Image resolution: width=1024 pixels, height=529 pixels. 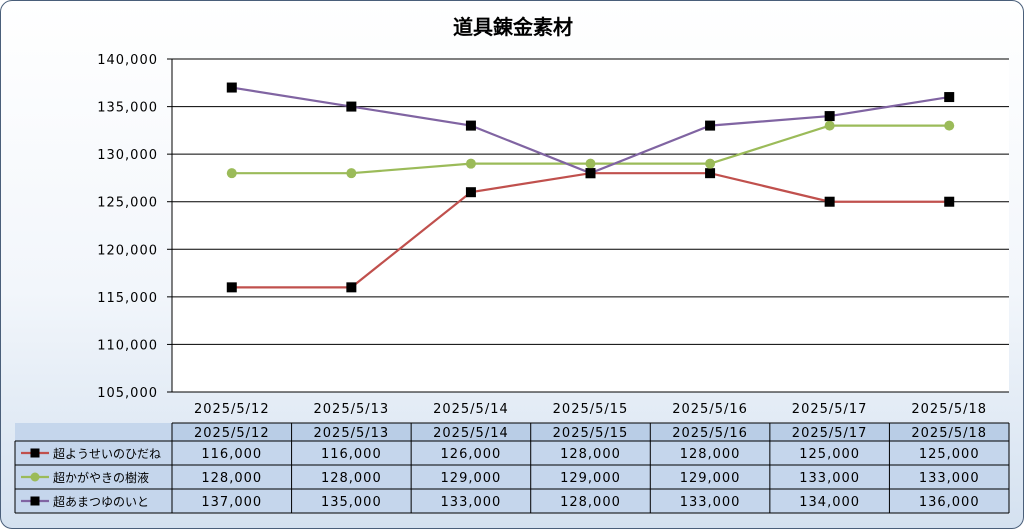 What do you see at coordinates (101, 501) in the screenshot?
I see `series-name: 超あまつゆのいと` at bounding box center [101, 501].